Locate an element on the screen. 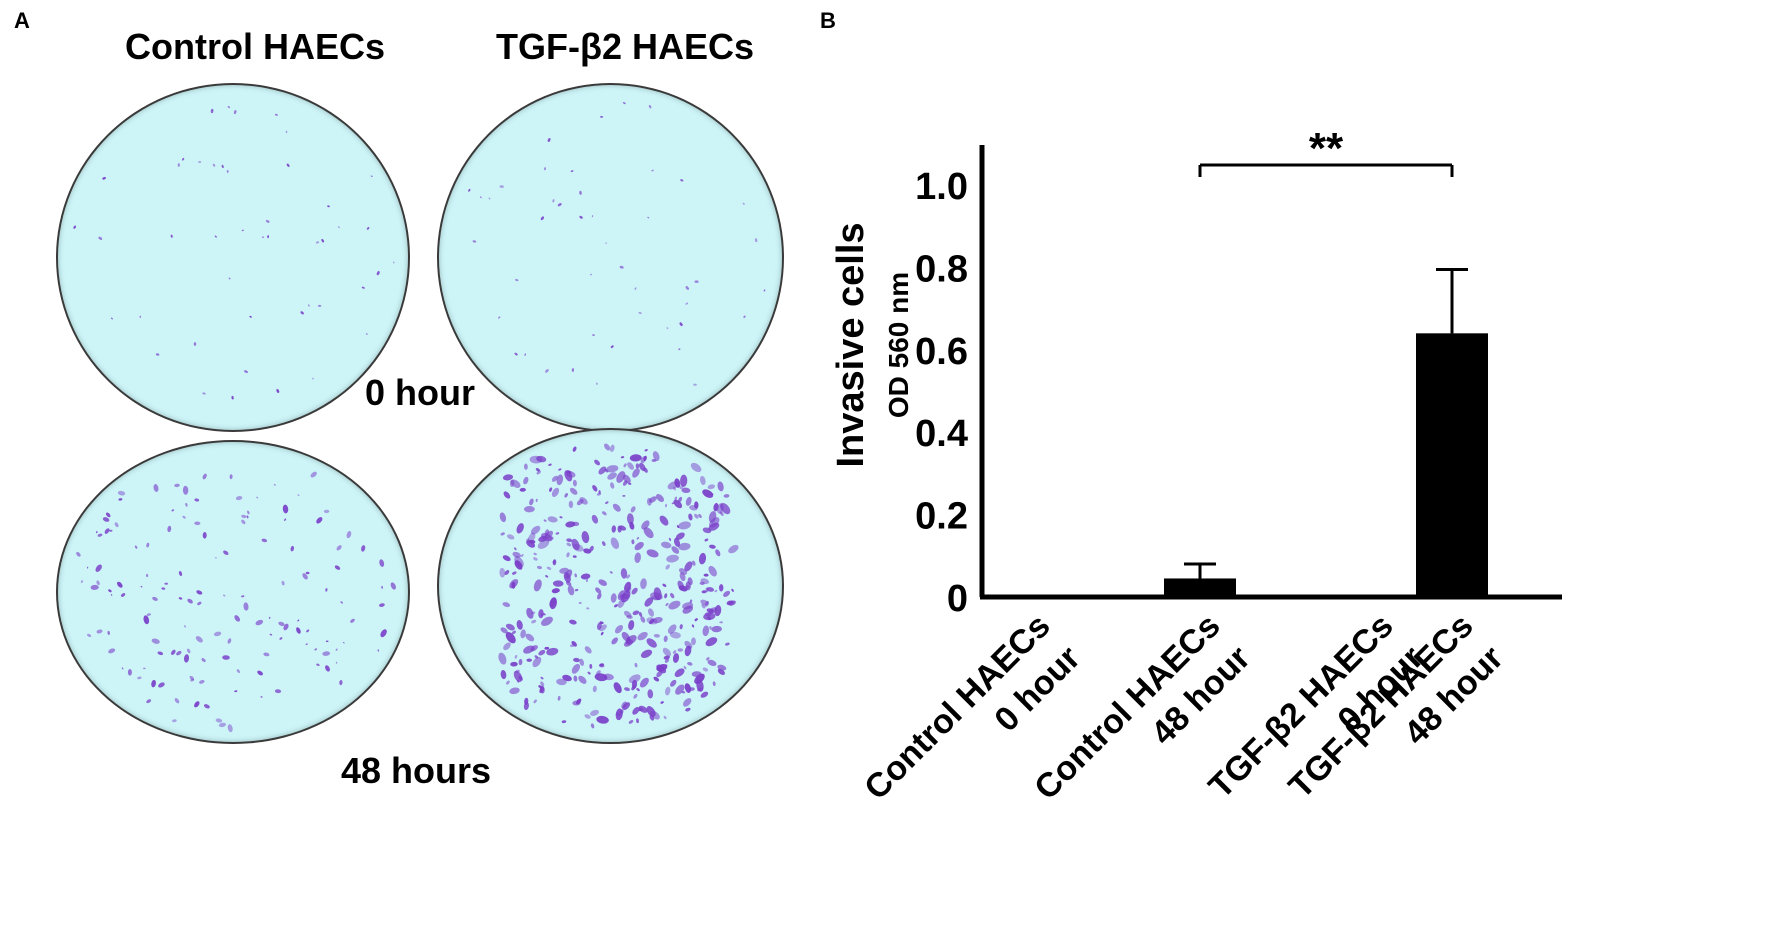 This screenshot has height=931, width=1772. dish-tgf-48h-cells is located at coordinates (618, 586).